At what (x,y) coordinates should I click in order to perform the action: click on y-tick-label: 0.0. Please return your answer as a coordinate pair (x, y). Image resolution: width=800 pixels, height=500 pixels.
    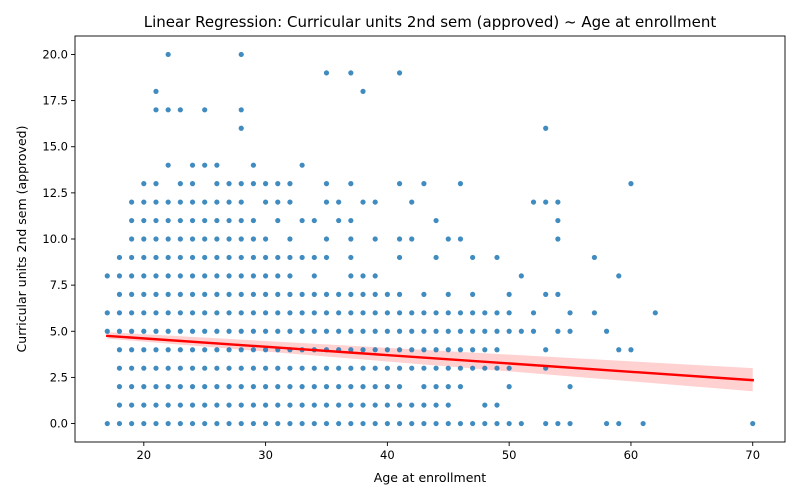
    Looking at the image, I should click on (59, 424).